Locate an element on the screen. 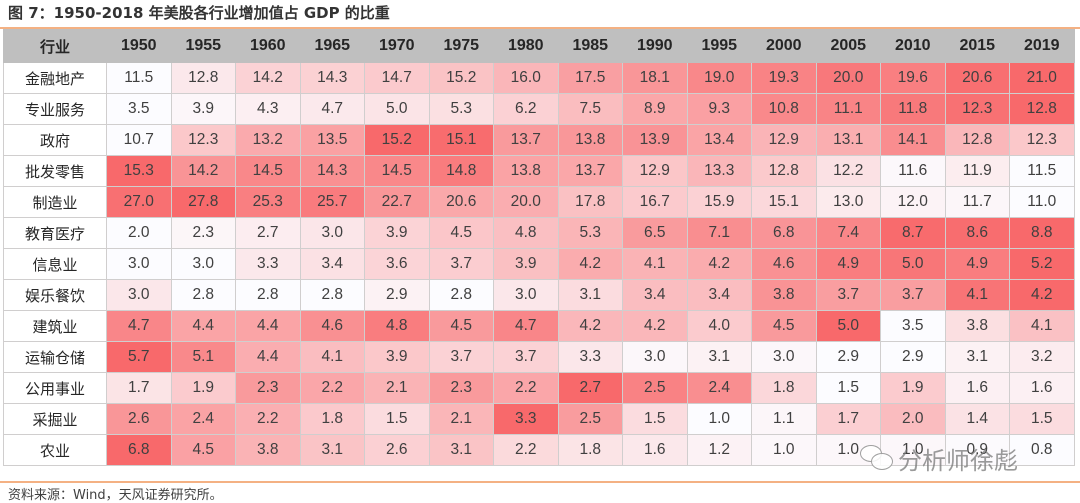  value-cell: 20.0 is located at coordinates (848, 78).